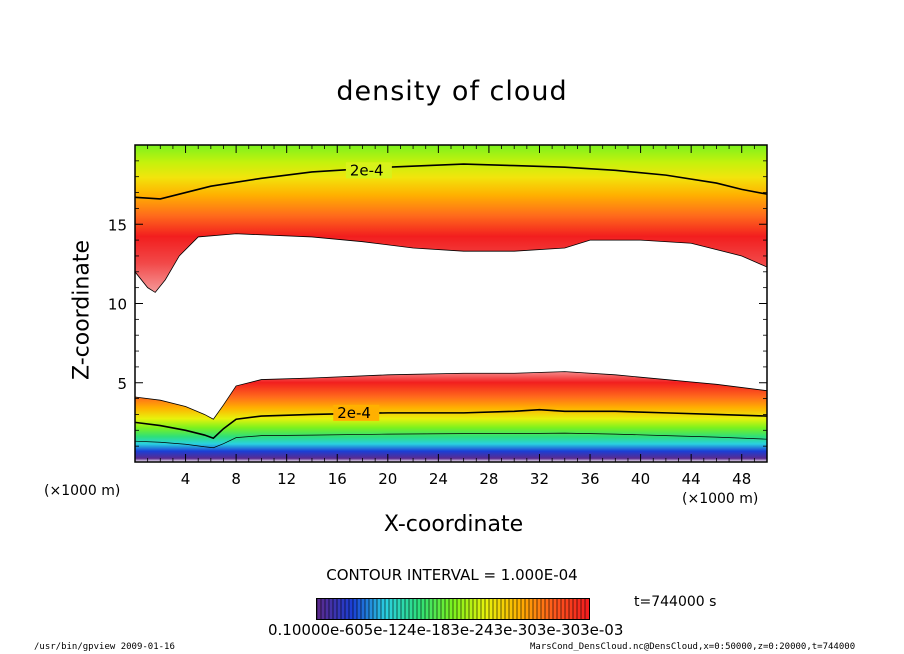  I want to click on x-tick-label: 32, so click(539, 479).